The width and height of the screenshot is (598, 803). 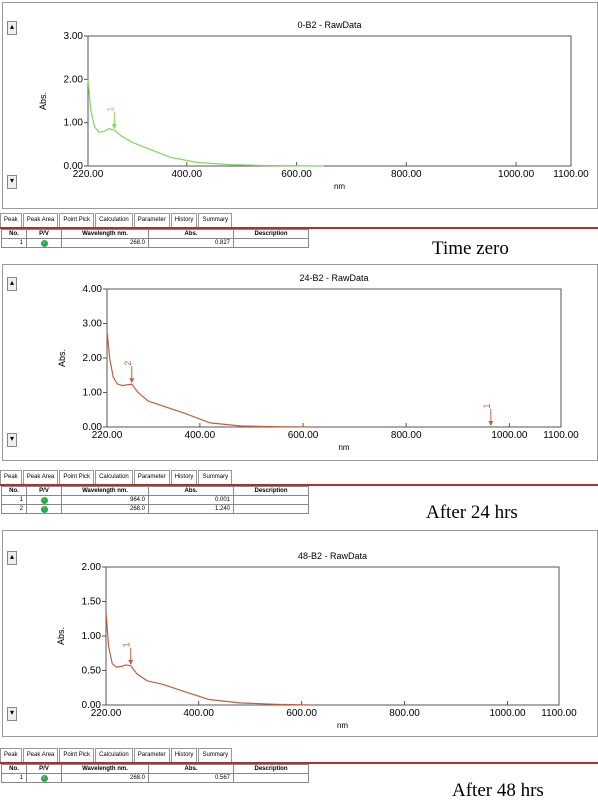 I want to click on peak-label: 1, so click(x=110, y=109).